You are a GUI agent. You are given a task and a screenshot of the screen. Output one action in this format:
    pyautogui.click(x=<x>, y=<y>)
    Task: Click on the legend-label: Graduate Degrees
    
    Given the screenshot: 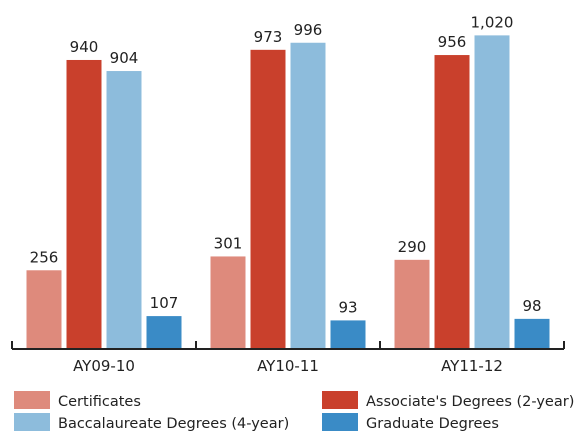 What is the action you would take?
    pyautogui.click(x=432, y=424)
    